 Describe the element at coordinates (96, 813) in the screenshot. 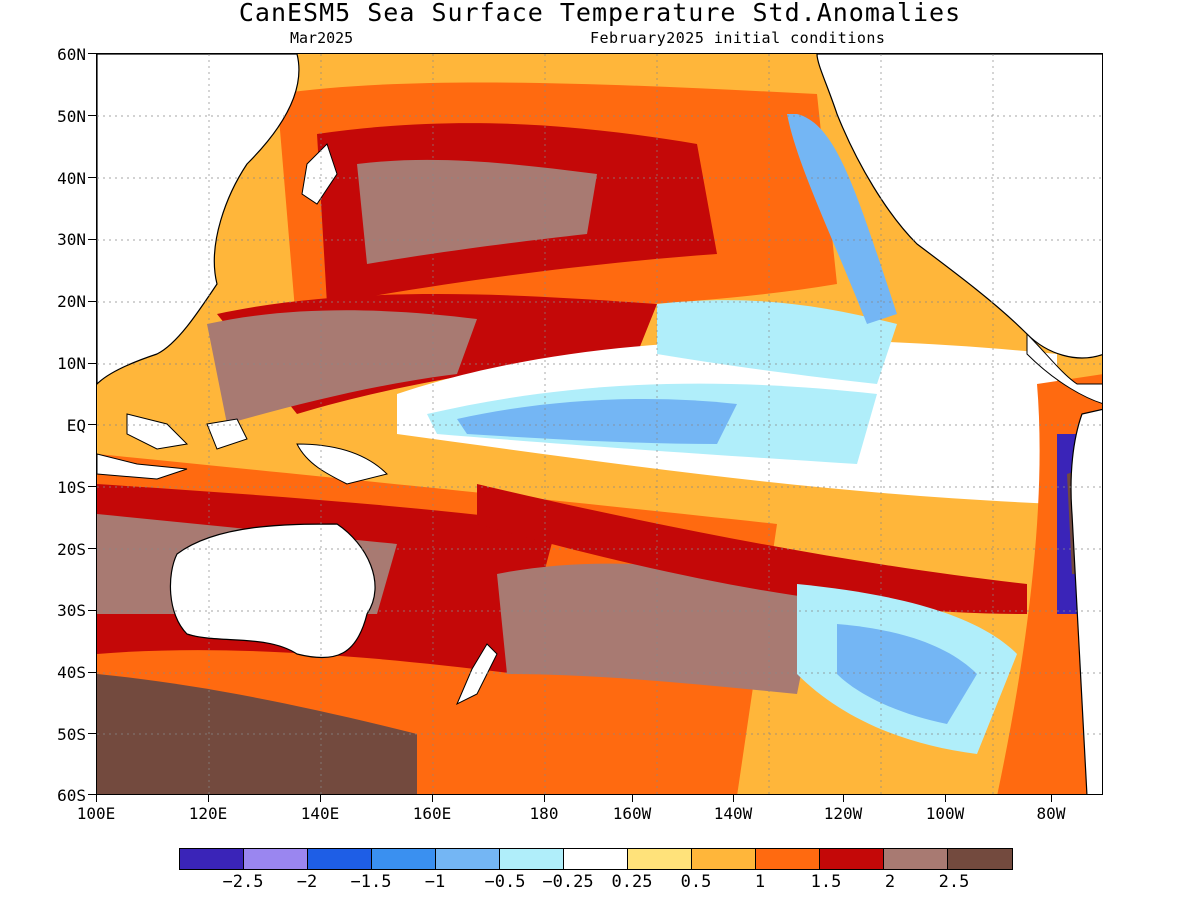

I see `lon-label-100e: 100E` at that location.